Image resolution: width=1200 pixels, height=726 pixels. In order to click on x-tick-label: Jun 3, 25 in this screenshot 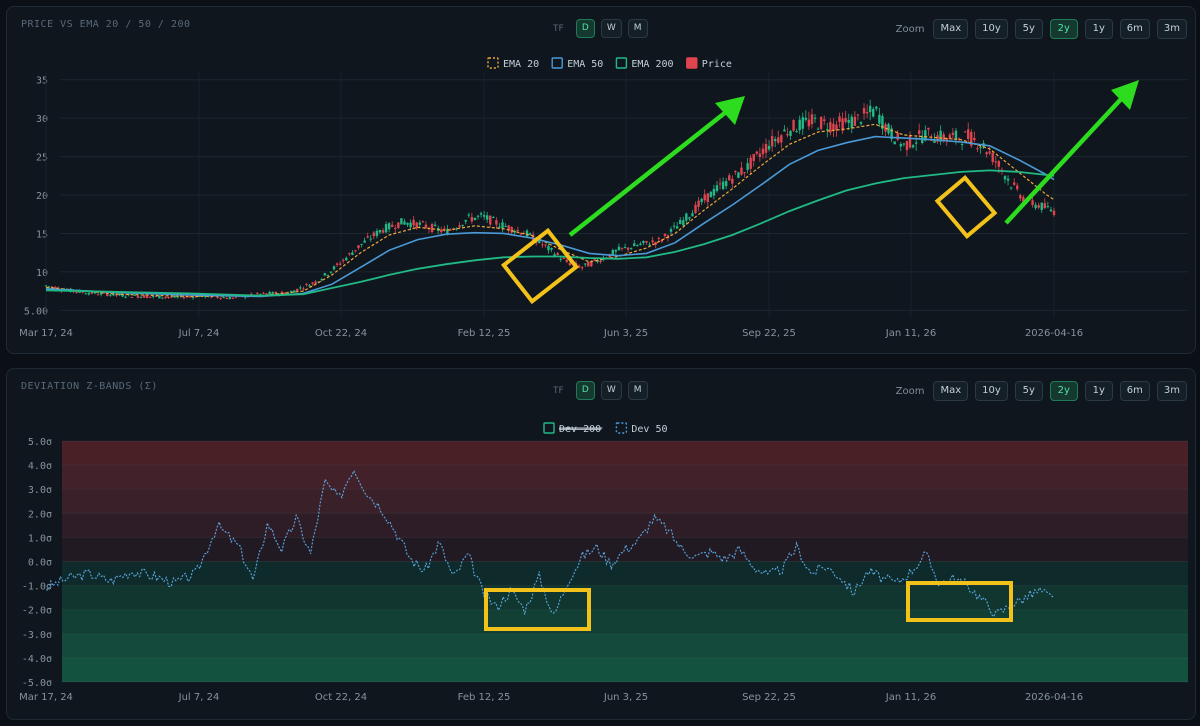, I will do `click(625, 697)`.